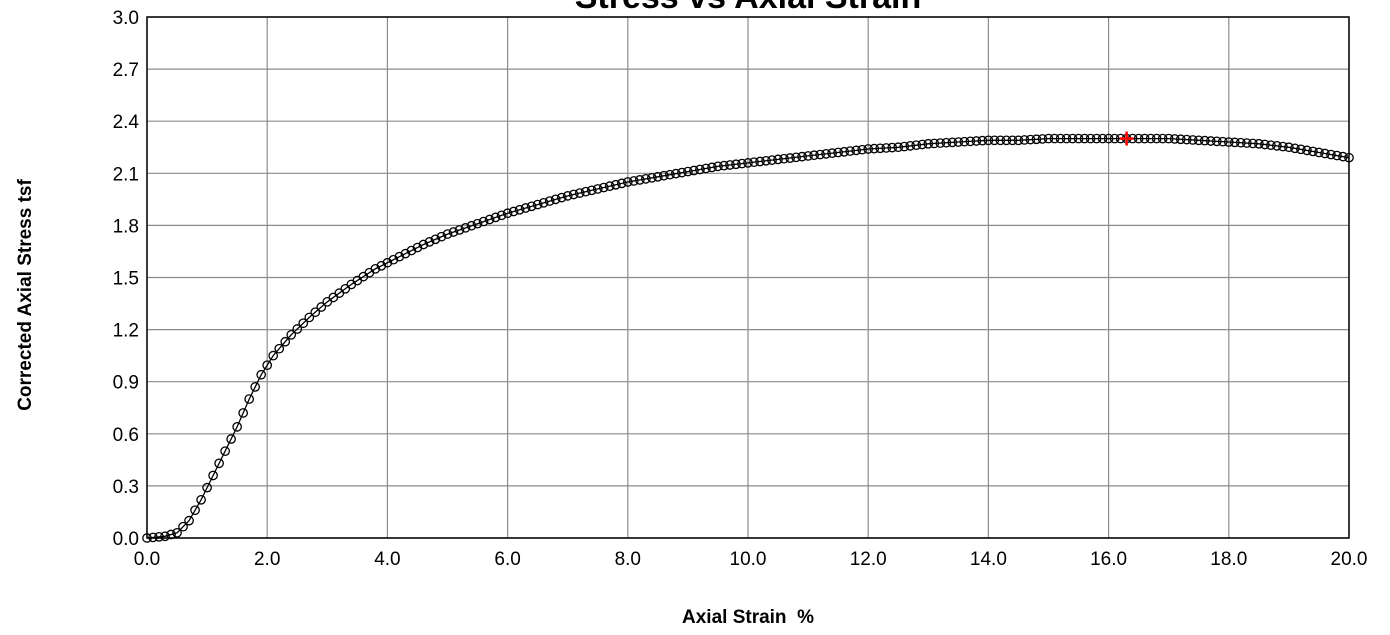 The image size is (1390, 635). I want to click on y-tick-label: 2.7, so click(126, 70).